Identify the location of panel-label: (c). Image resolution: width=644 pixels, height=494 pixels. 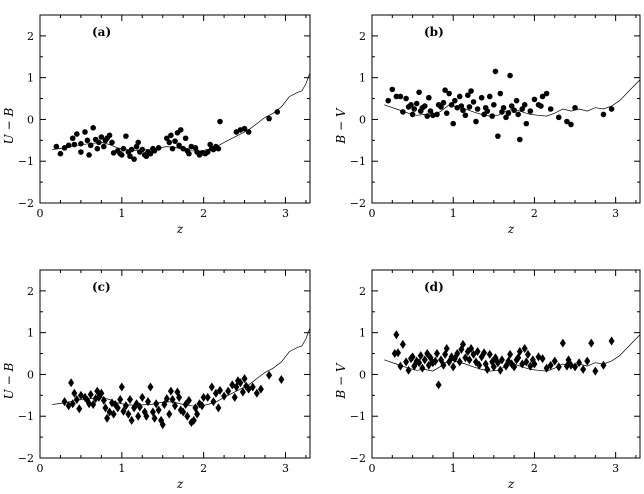
(101, 287).